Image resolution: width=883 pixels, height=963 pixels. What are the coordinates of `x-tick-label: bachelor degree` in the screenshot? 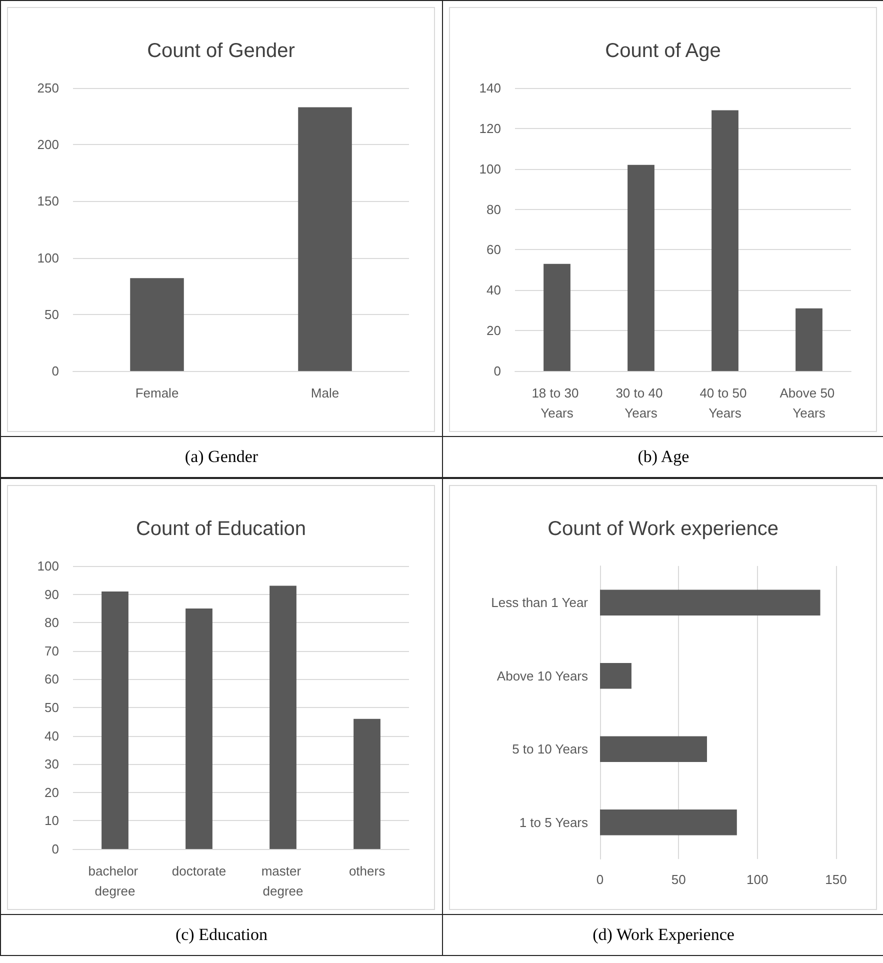 It's located at (115, 881).